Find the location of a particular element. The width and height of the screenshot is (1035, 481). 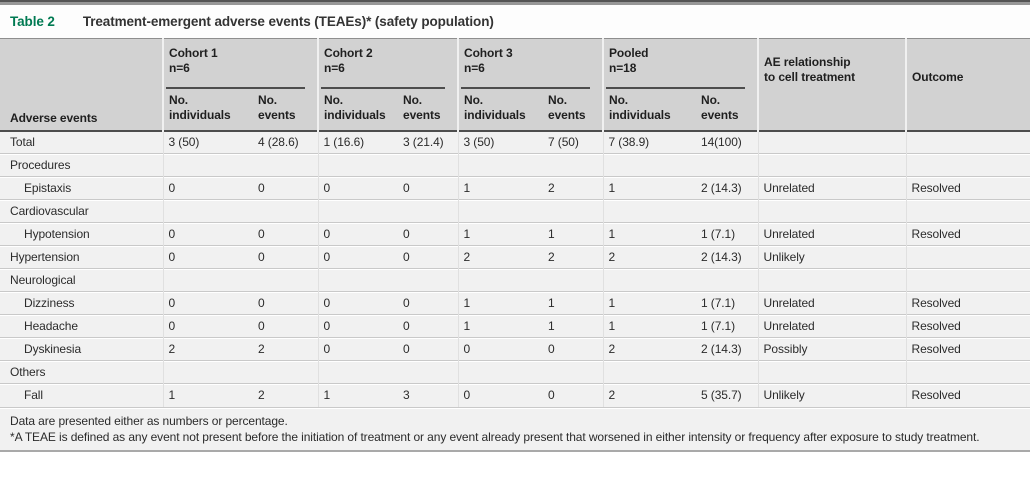

column-header-no-events: No. events is located at coordinates (428, 109).